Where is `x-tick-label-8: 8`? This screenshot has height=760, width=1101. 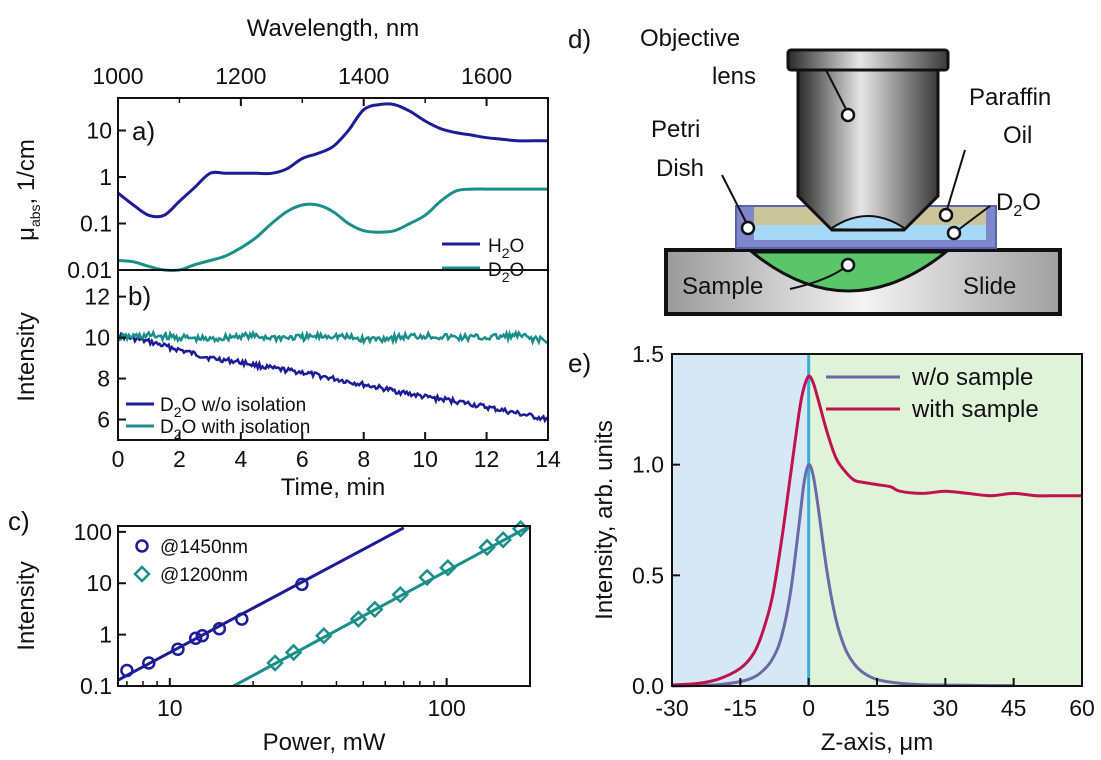 x-tick-label-8: 8 is located at coordinates (363, 459).